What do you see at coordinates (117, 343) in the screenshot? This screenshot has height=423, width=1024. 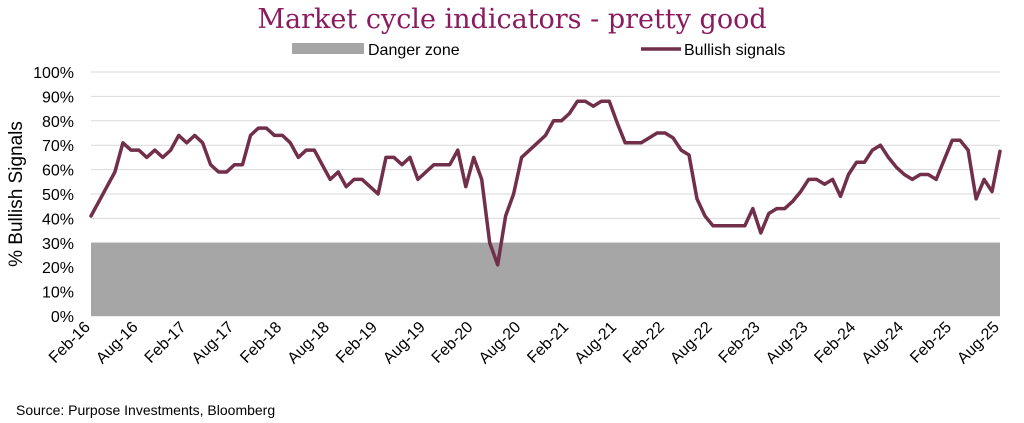 I see `x-tick-label: Aug-16` at bounding box center [117, 343].